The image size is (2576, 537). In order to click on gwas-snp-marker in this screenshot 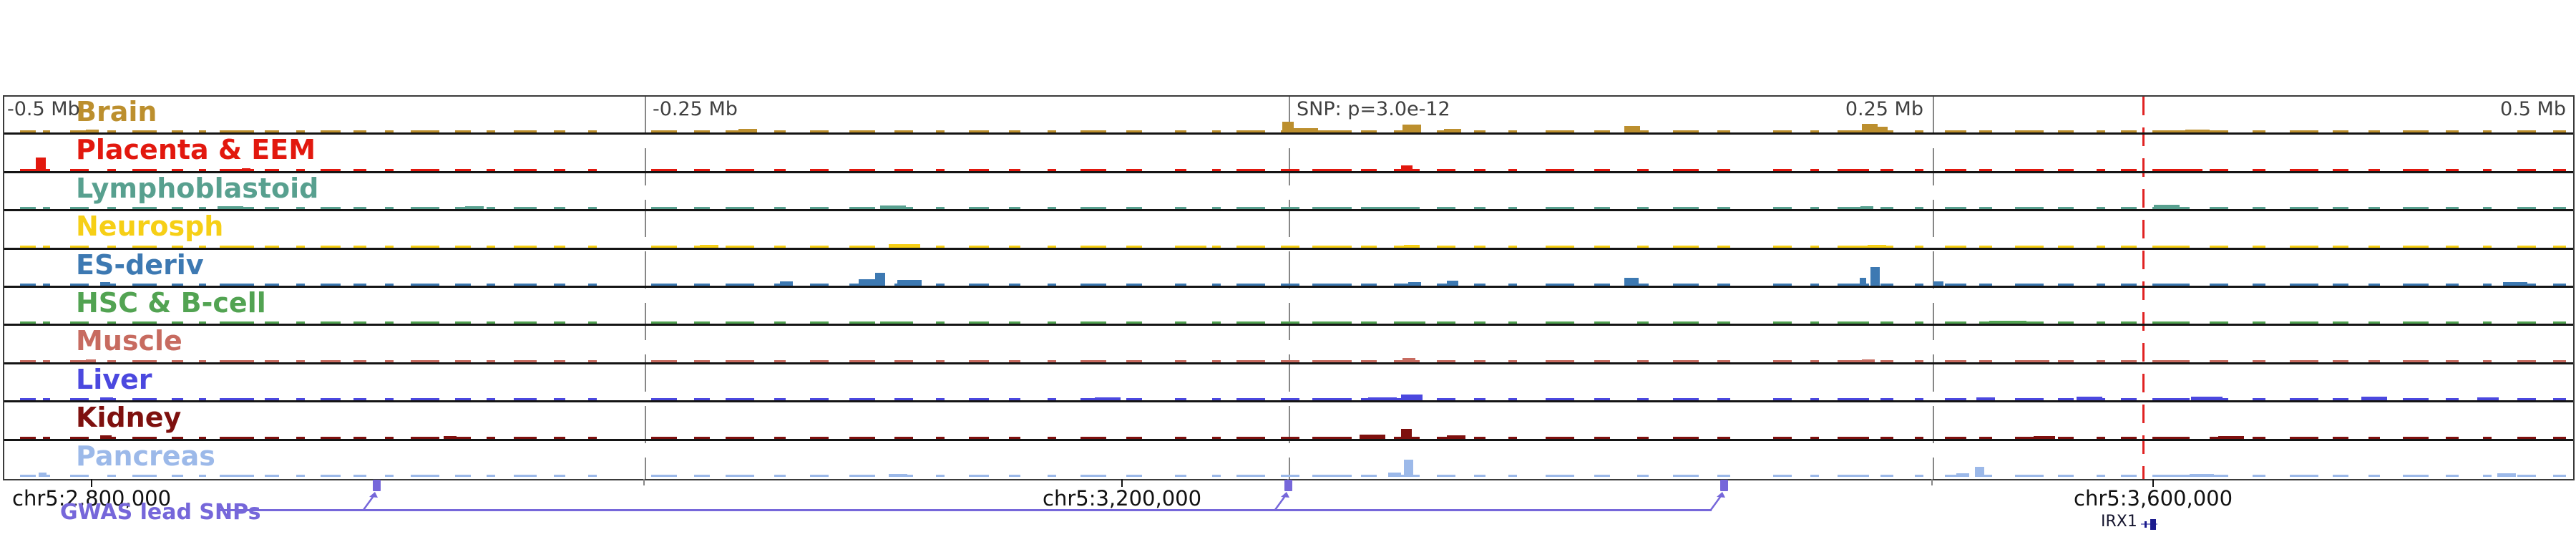, I will do `click(1724, 485)`.